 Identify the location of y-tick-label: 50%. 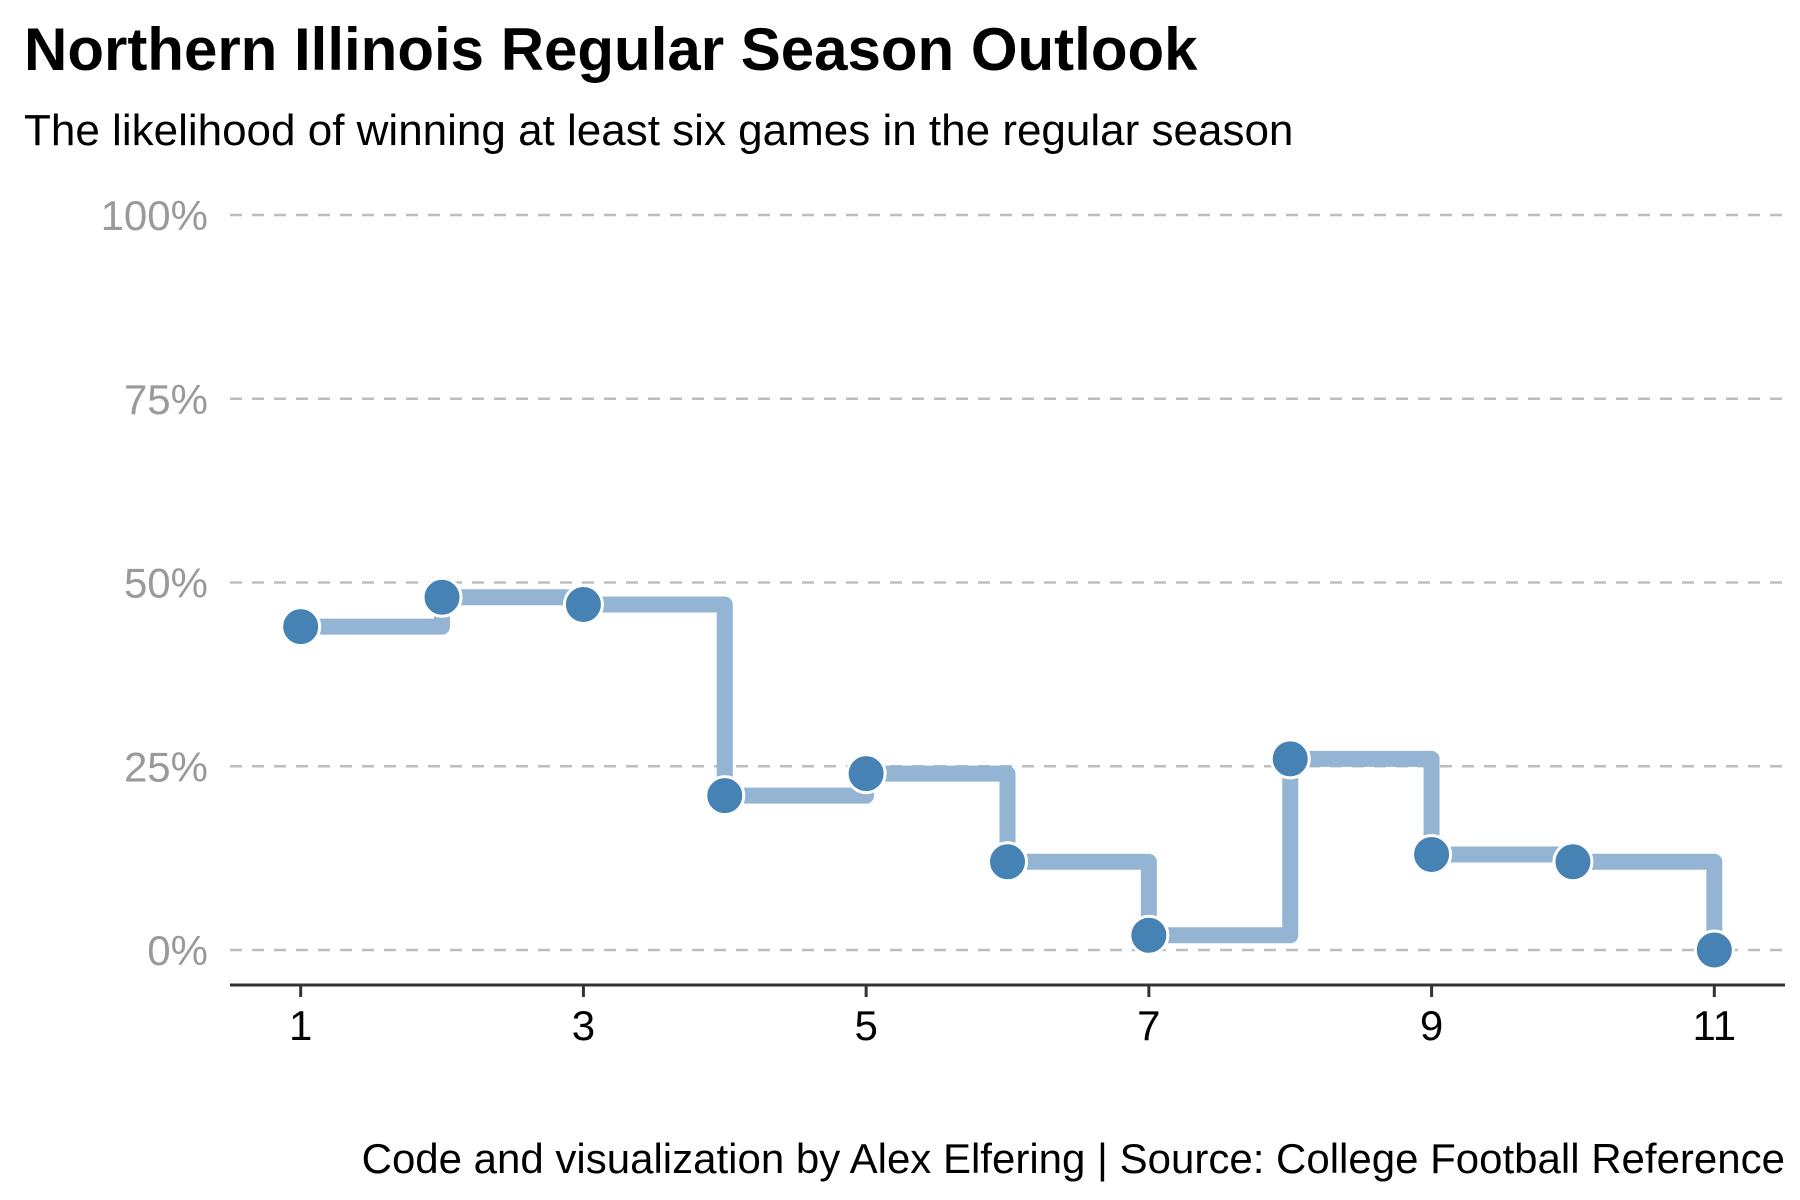
(166, 583).